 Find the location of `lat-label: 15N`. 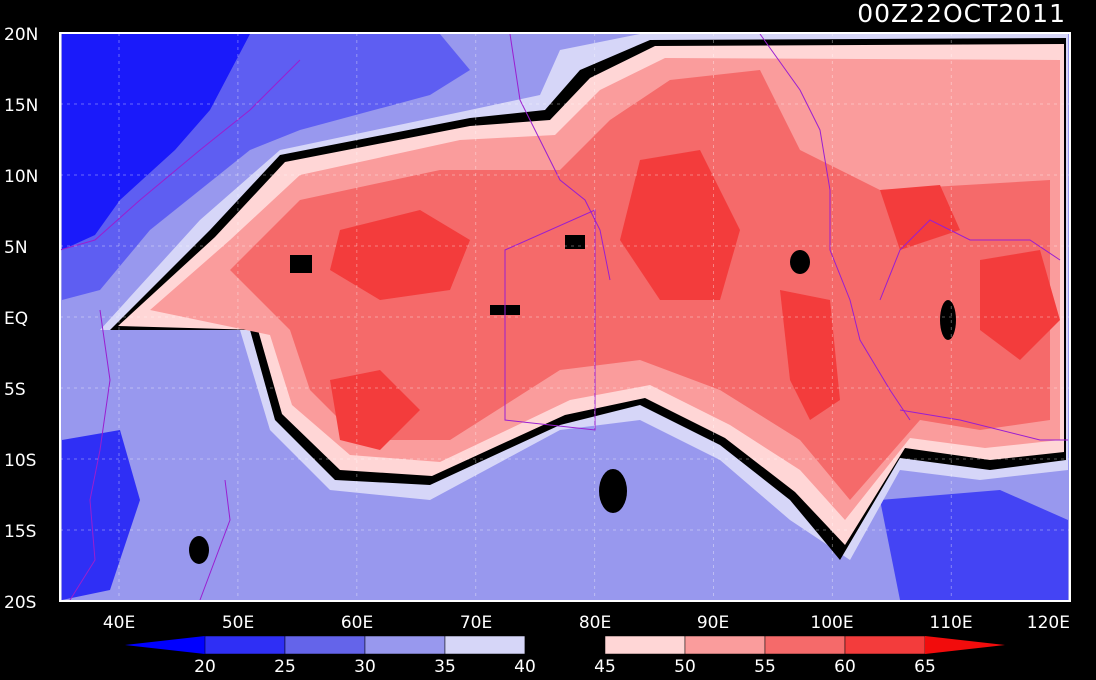

lat-label: 15N is located at coordinates (21, 106).